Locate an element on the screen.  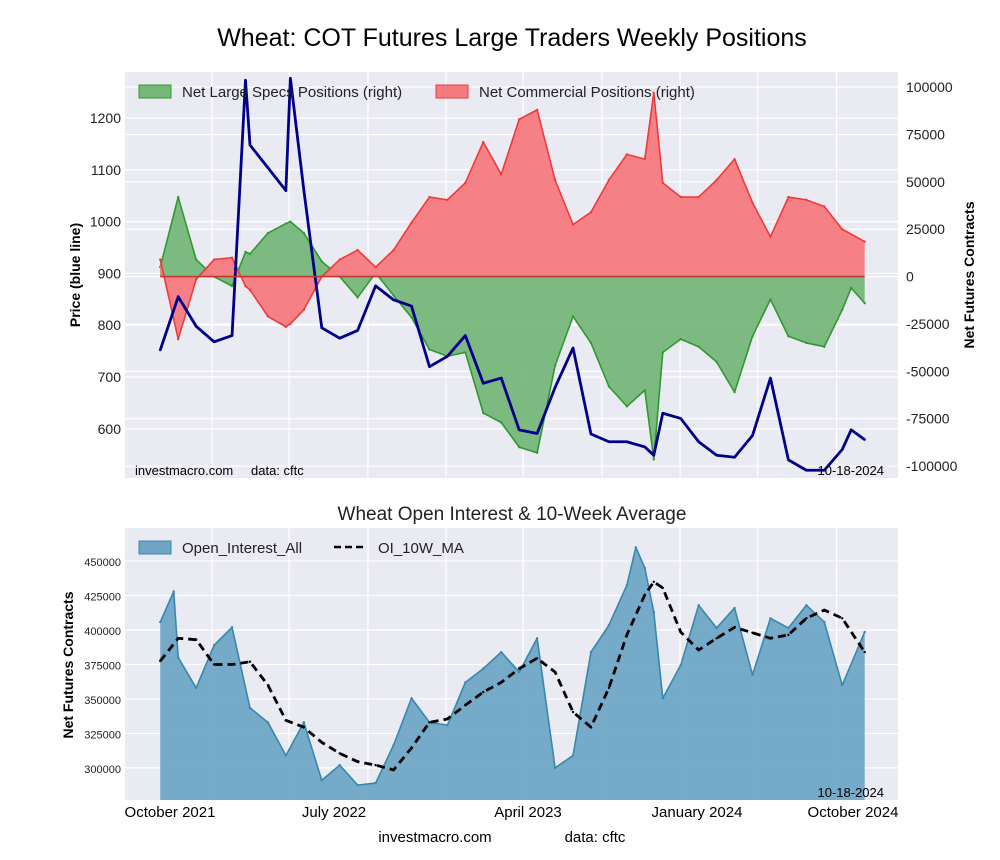
footer-site: investmacro.com is located at coordinates (434, 837).